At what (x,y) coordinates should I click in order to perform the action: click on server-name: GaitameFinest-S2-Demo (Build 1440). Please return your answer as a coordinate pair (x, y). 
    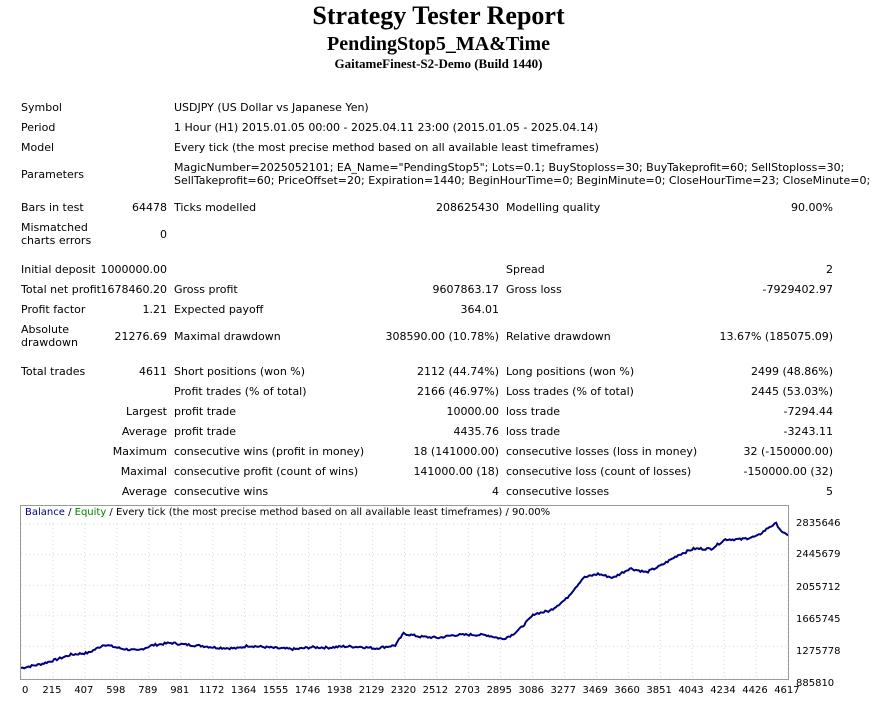
    Looking at the image, I should click on (438, 63).